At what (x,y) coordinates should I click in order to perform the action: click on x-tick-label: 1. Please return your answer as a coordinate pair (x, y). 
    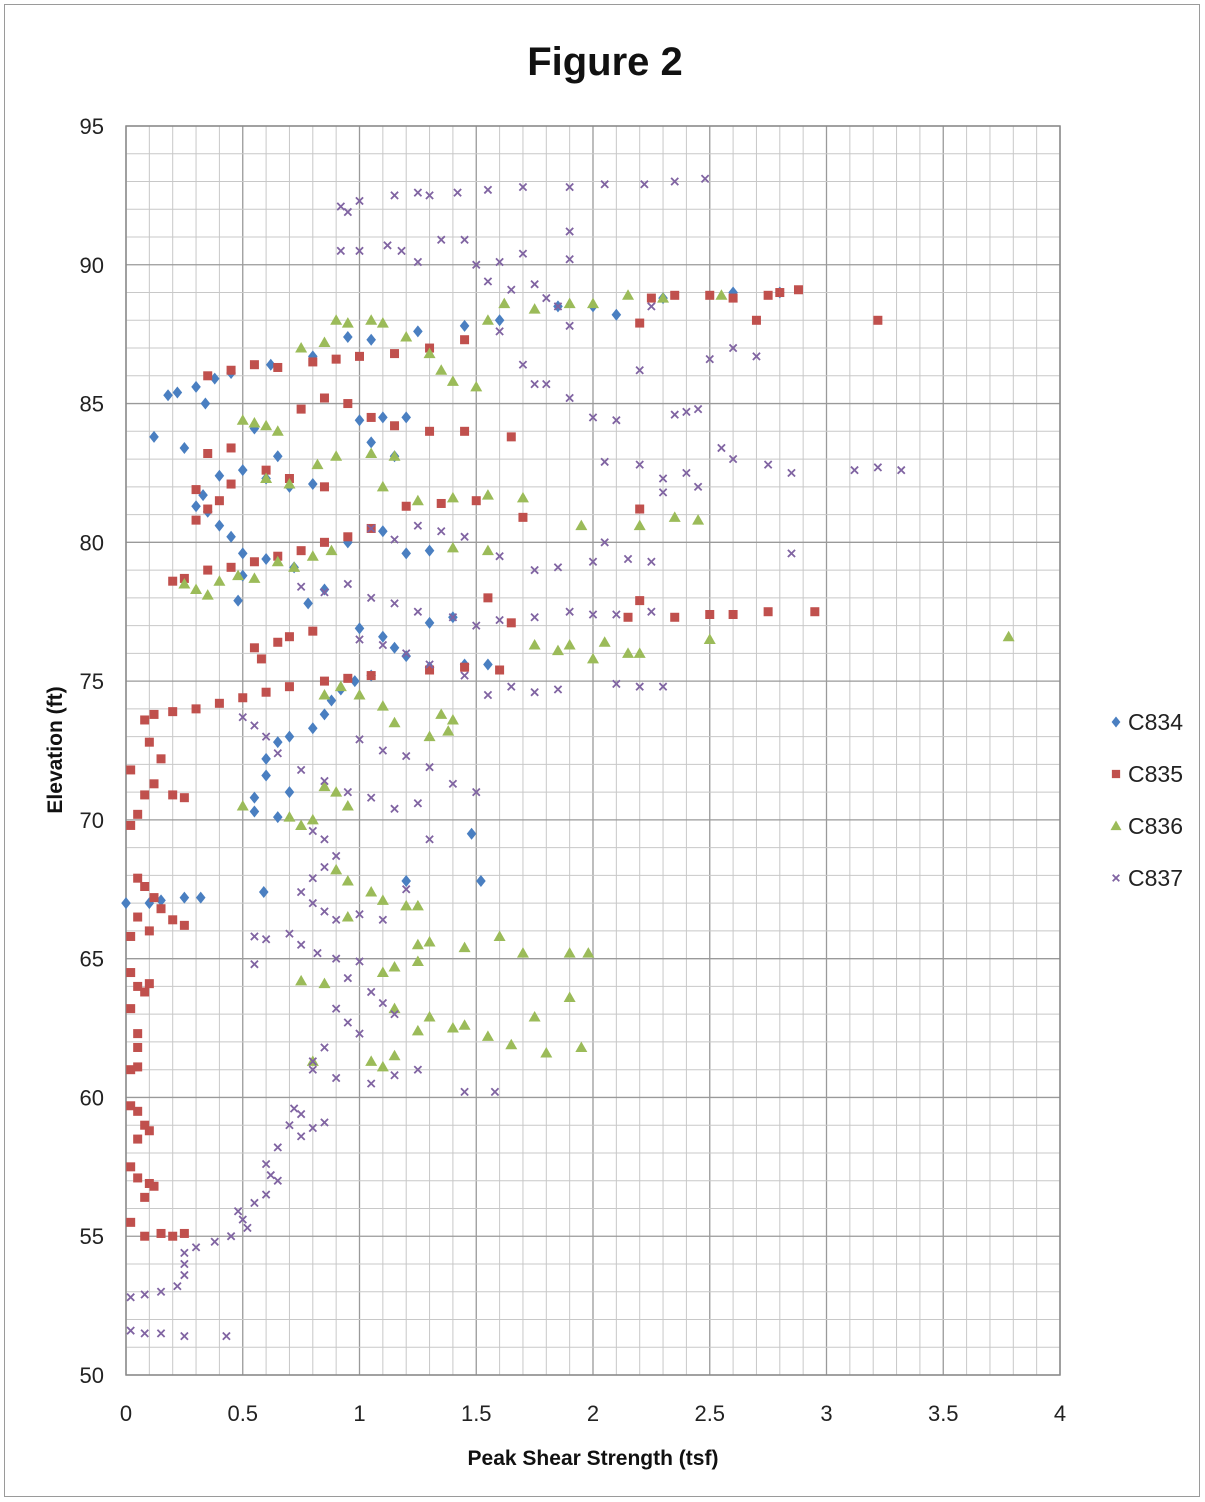
    Looking at the image, I should click on (359, 1413).